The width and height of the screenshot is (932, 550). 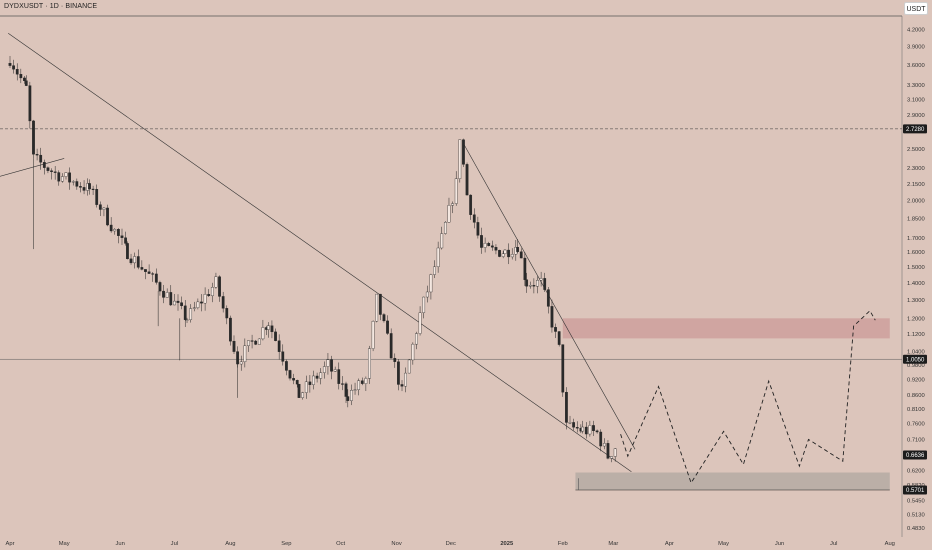 I want to click on price-tag: 1.0050, so click(x=915, y=359).